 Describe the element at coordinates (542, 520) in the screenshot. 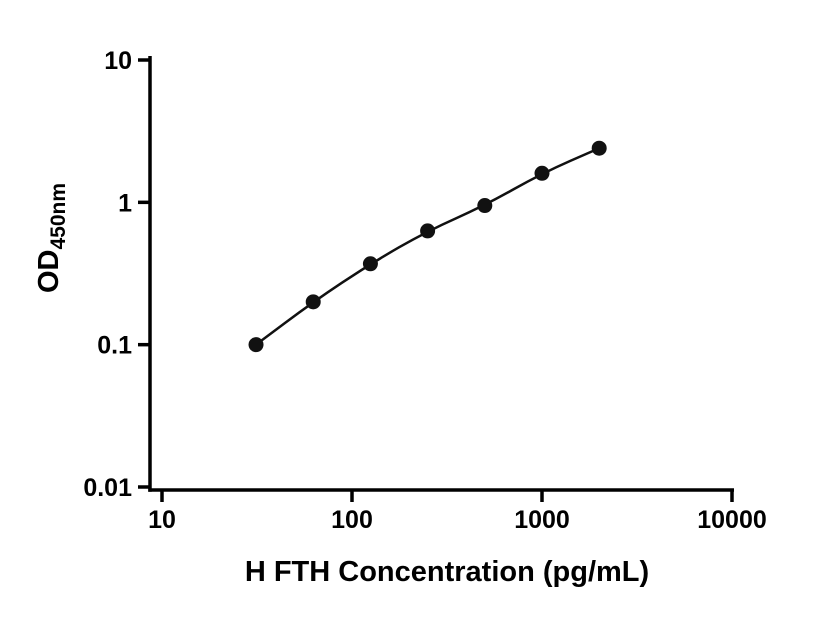

I see `x-tick-label: 1000` at that location.